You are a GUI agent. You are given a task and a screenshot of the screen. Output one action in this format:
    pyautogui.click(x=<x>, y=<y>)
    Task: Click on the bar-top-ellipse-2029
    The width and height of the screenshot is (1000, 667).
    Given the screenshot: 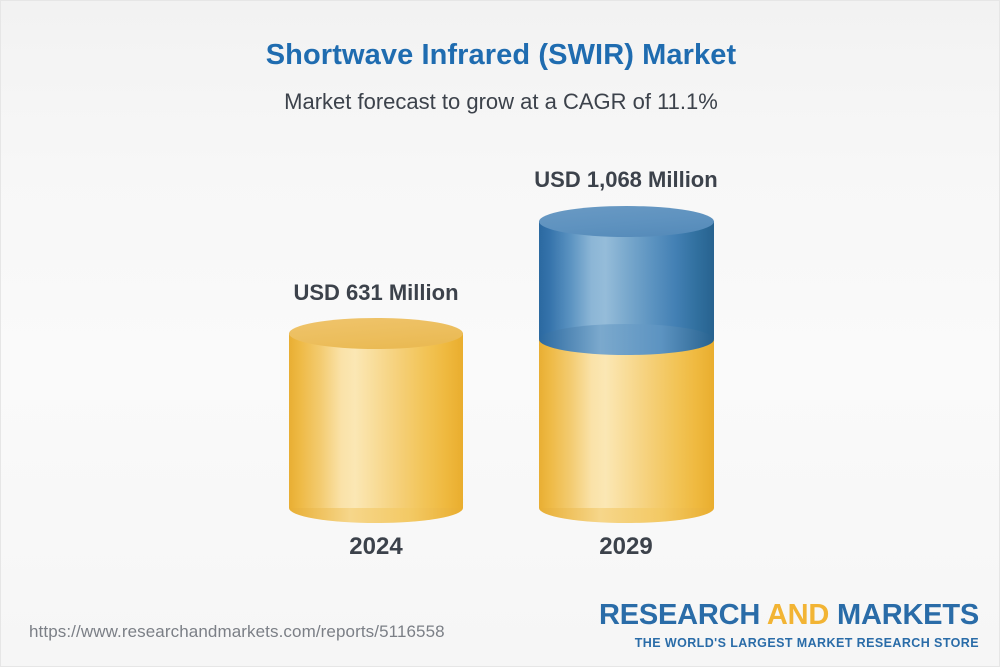 What is the action you would take?
    pyautogui.click(x=626, y=221)
    